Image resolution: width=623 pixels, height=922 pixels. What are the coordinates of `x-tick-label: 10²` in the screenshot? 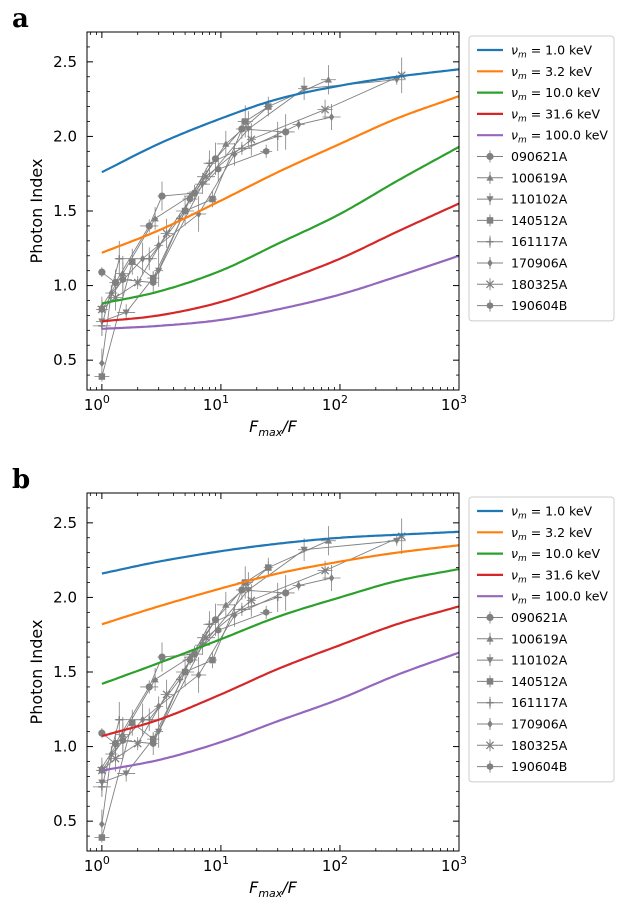 It's located at (335, 403).